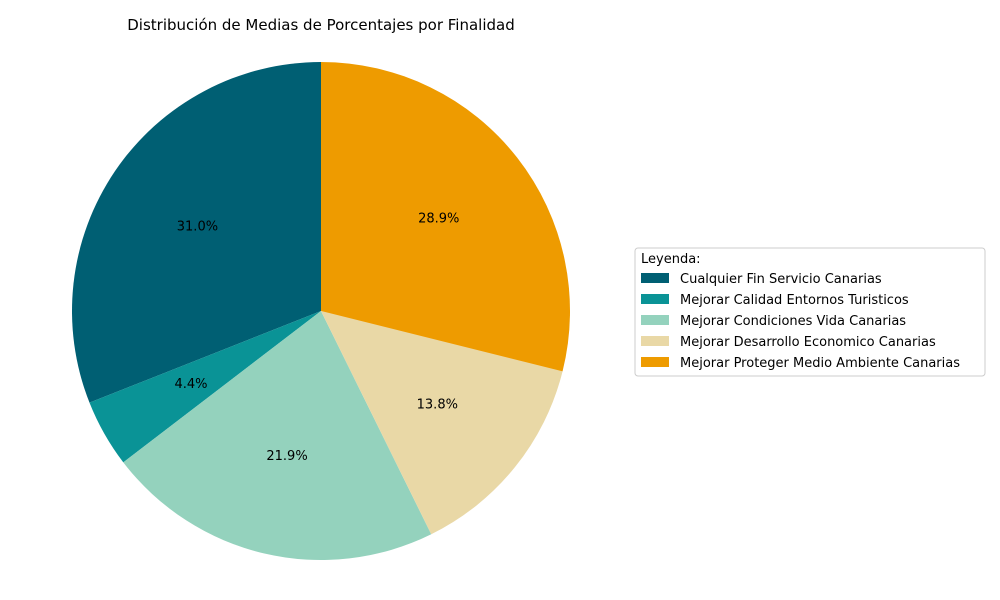 The height and width of the screenshot is (600, 1000). What do you see at coordinates (197, 227) in the screenshot?
I see `pie-slice-label-1: 31.0%` at bounding box center [197, 227].